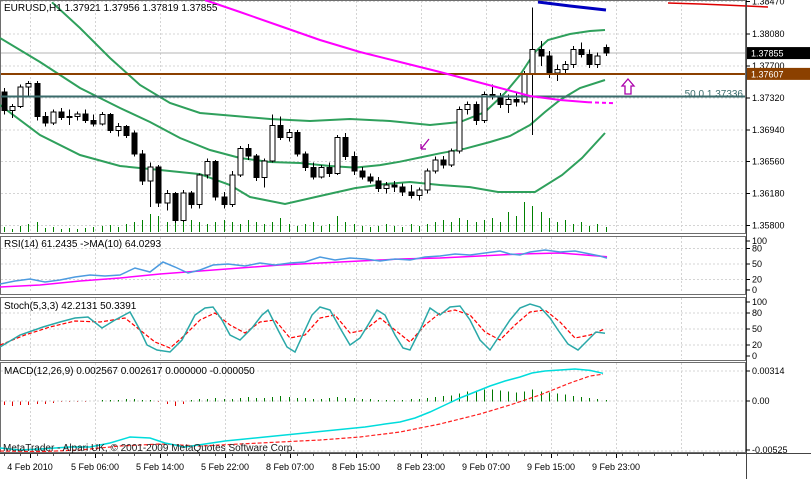  What do you see at coordinates (82, 244) in the screenshot?
I see `rsi-pane-label: RSI(14) 61.2435 ->MA(10) 64.0293` at bounding box center [82, 244].